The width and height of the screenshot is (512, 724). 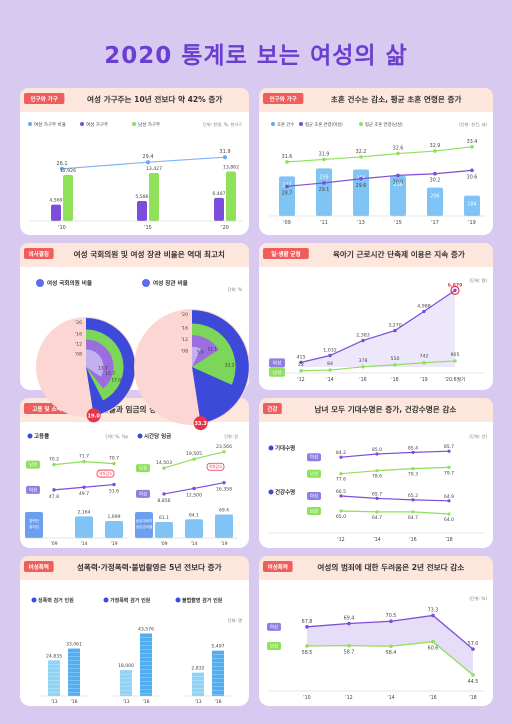 I want to click on x-tick-label: '19, so click(x=223, y=544).